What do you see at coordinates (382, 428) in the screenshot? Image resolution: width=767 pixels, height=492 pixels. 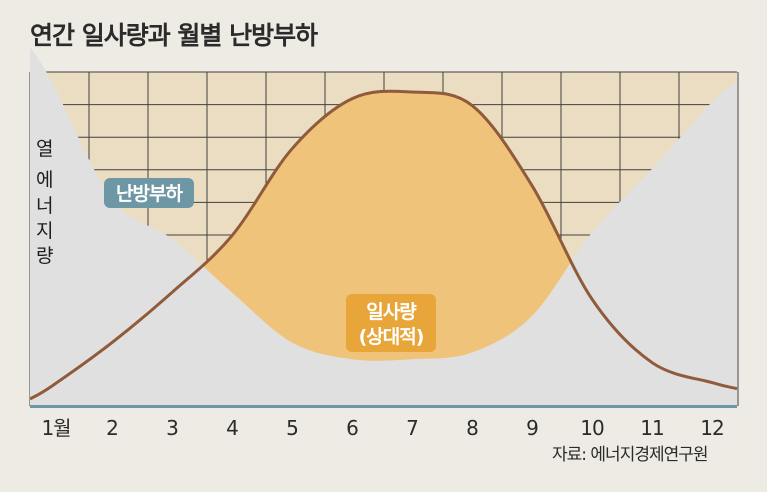 I see `x-axis: 1월 2 3 4 5 6 7 8 9 10 11 12` at bounding box center [382, 428].